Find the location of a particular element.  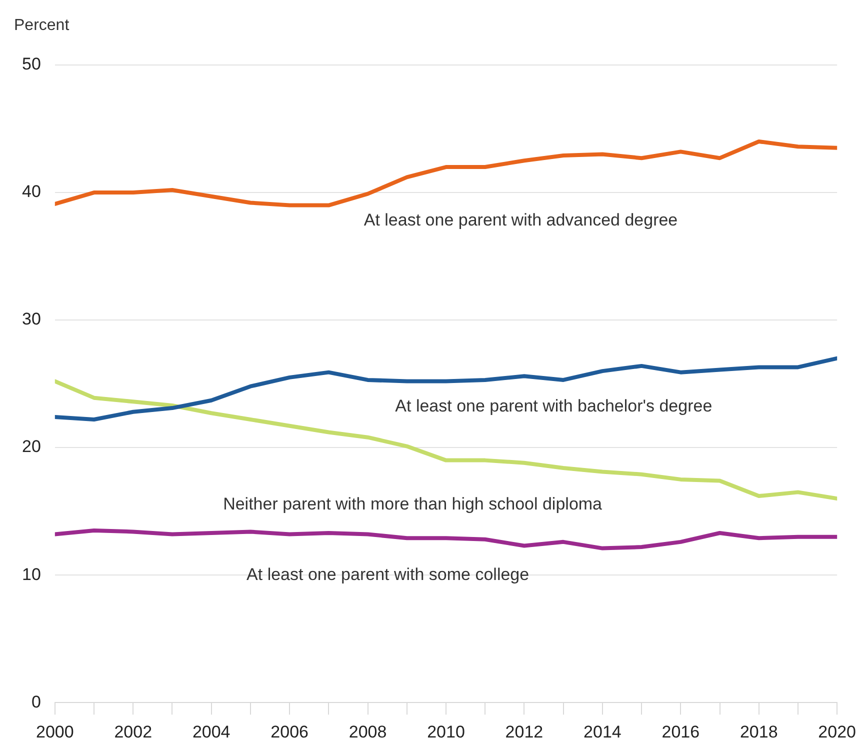

y-axis-title: Percent is located at coordinates (42, 25).